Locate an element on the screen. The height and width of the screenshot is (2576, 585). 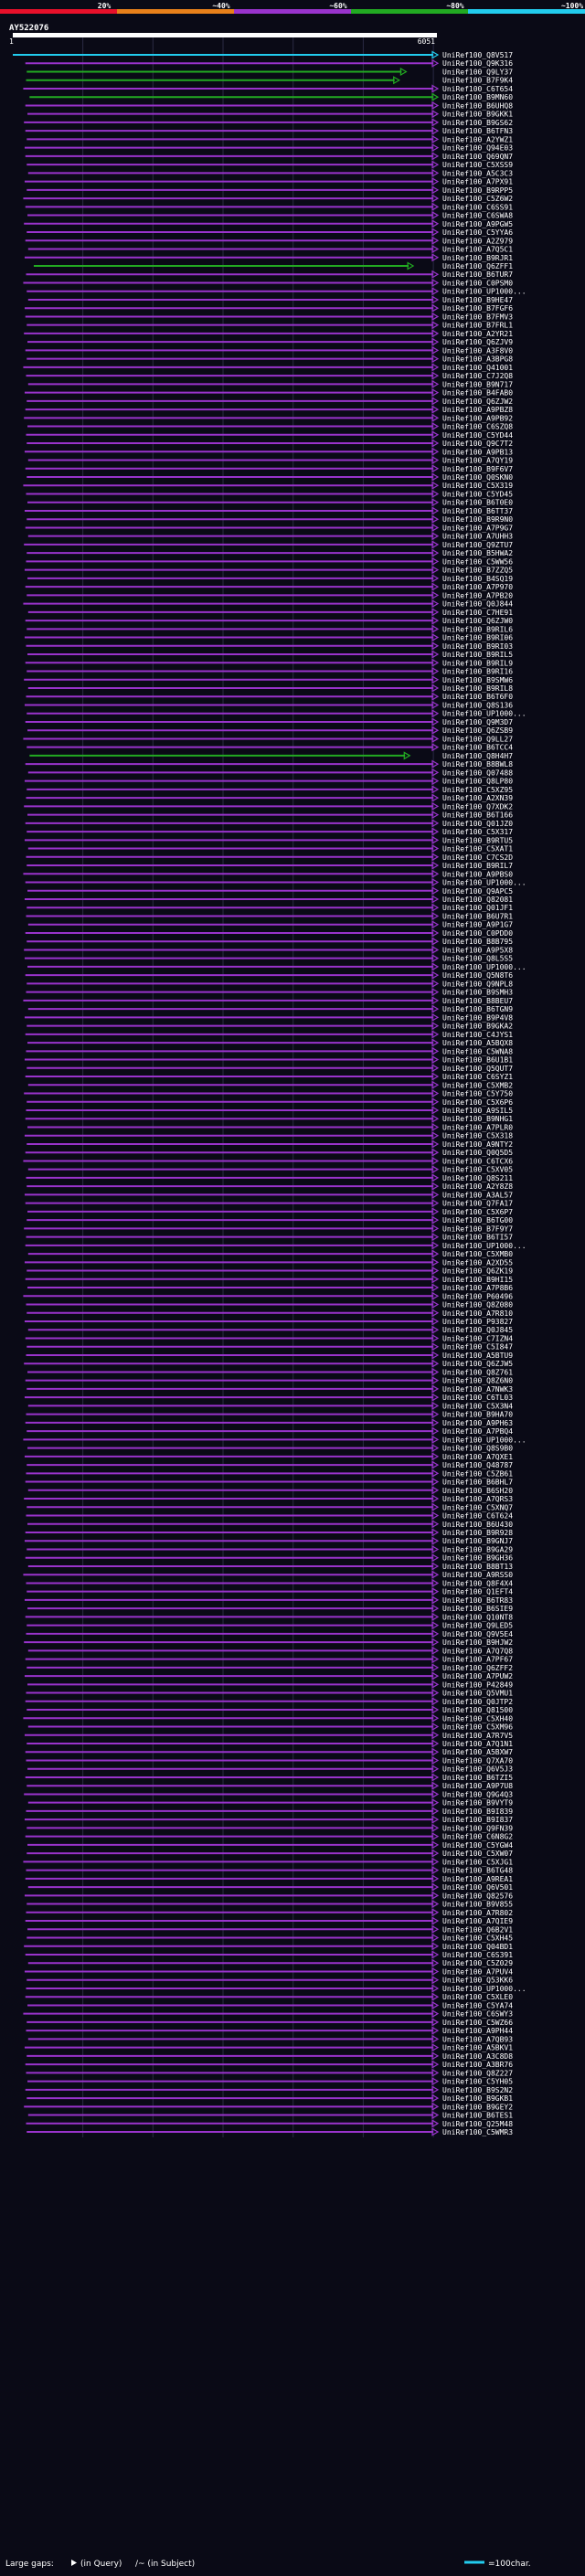
hit-label: UniRef100_B9NHG1 is located at coordinates (478, 1119).